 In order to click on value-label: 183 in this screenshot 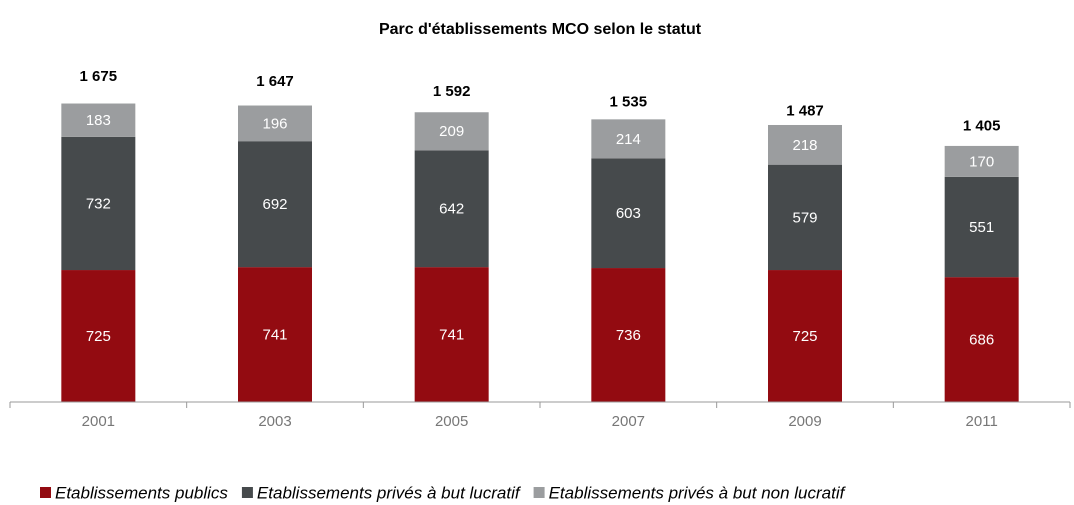, I will do `click(98, 120)`.